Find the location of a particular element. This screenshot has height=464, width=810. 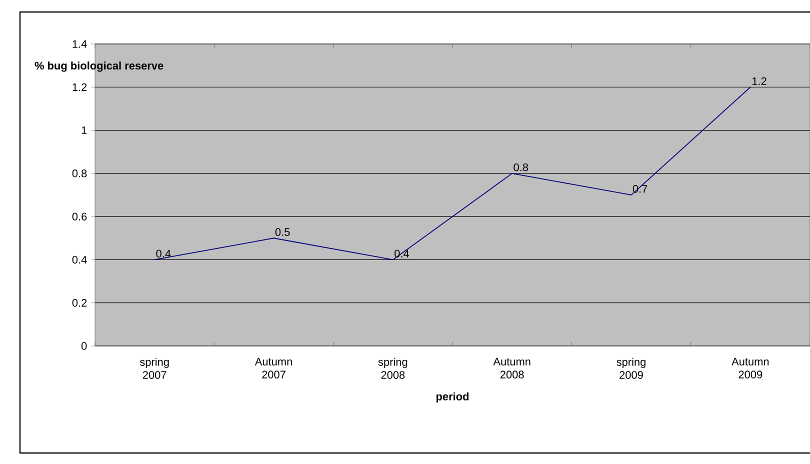

y-axis-title: % bug biological reserve is located at coordinates (99, 67).